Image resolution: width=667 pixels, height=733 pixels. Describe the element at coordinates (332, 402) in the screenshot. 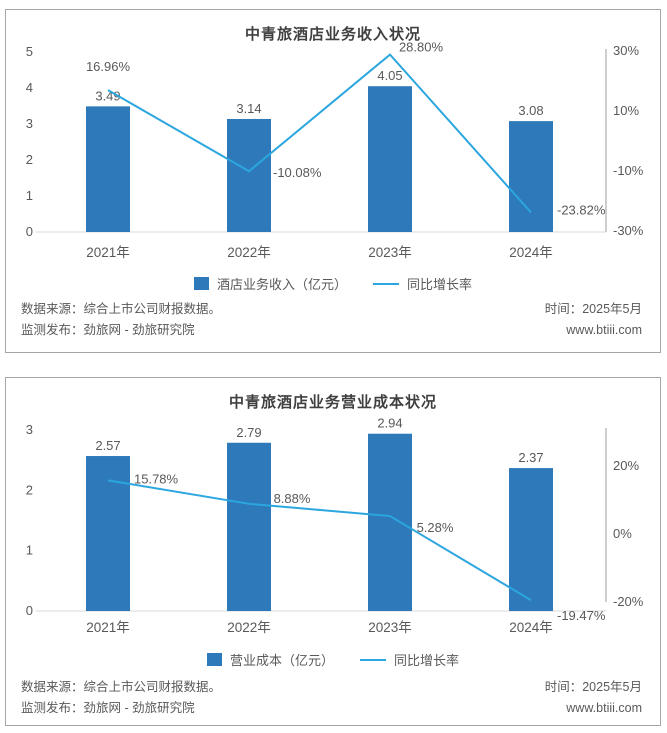

I see `chart-title: 中青旅酒店业务营业成本状况` at that location.